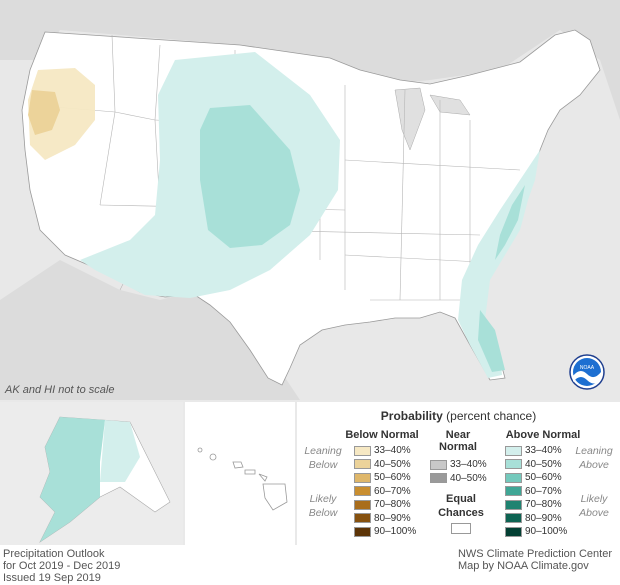  Describe the element at coordinates (411, 416) in the screenshot. I see `legend-title-bold: Probability` at that location.